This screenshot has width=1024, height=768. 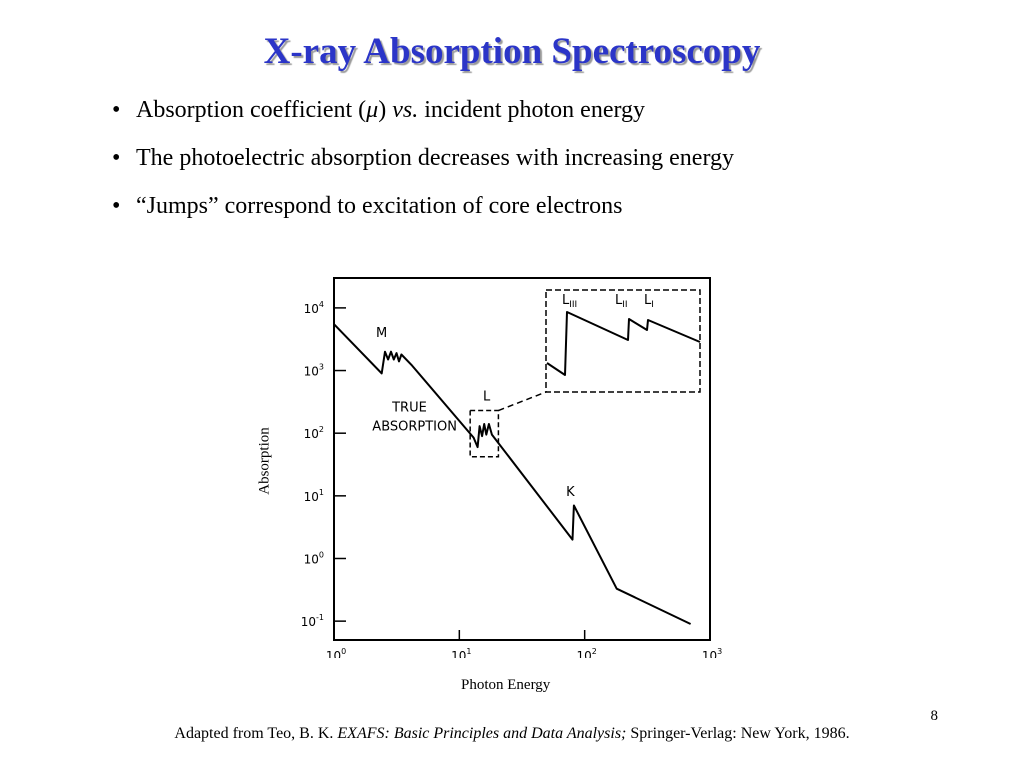 What do you see at coordinates (512, 474) in the screenshot?
I see `absorption-curve` at bounding box center [512, 474].